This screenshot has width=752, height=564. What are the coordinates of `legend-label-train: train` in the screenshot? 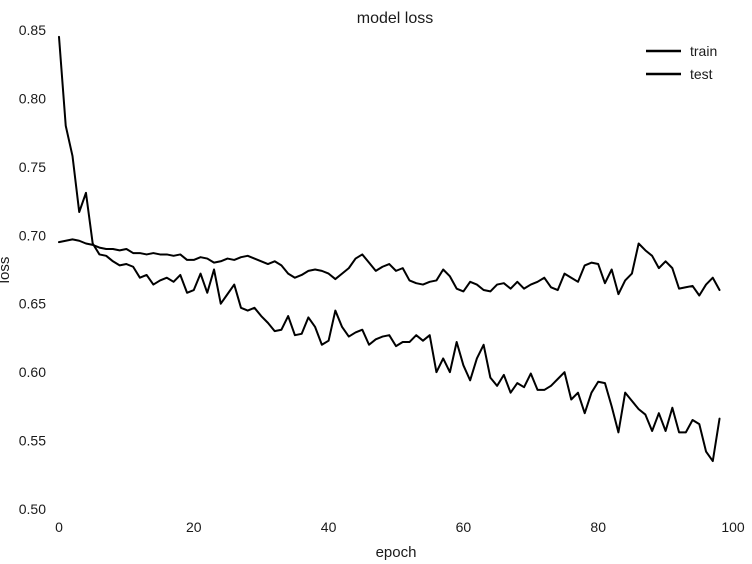 It's located at (703, 51).